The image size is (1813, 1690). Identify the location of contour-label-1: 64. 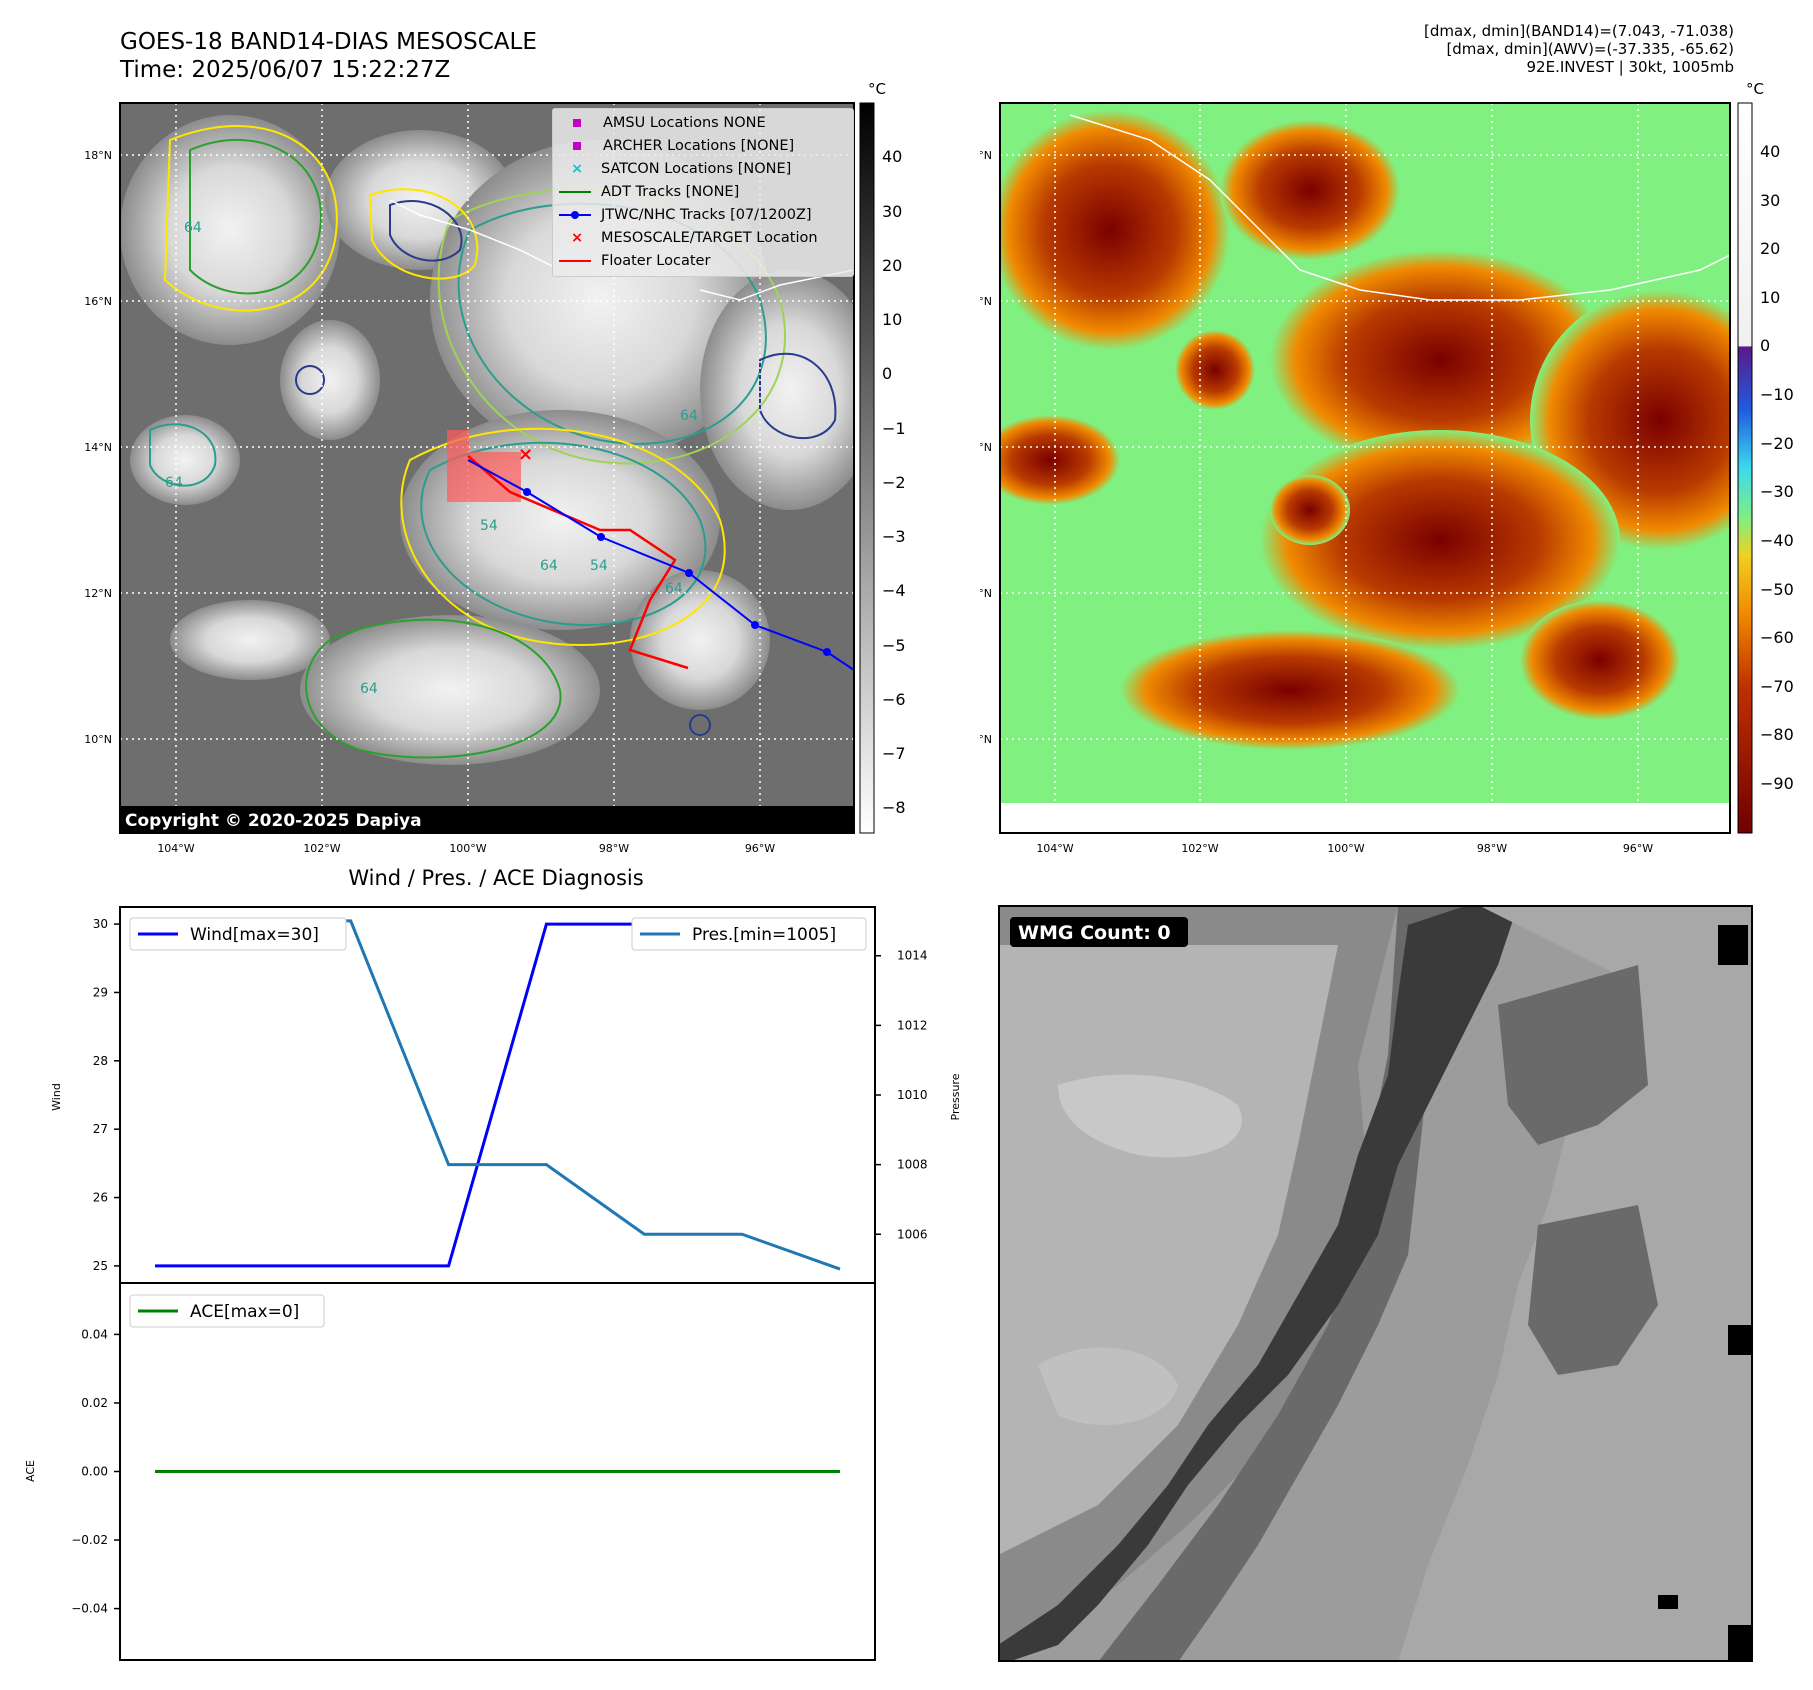
(193, 228).